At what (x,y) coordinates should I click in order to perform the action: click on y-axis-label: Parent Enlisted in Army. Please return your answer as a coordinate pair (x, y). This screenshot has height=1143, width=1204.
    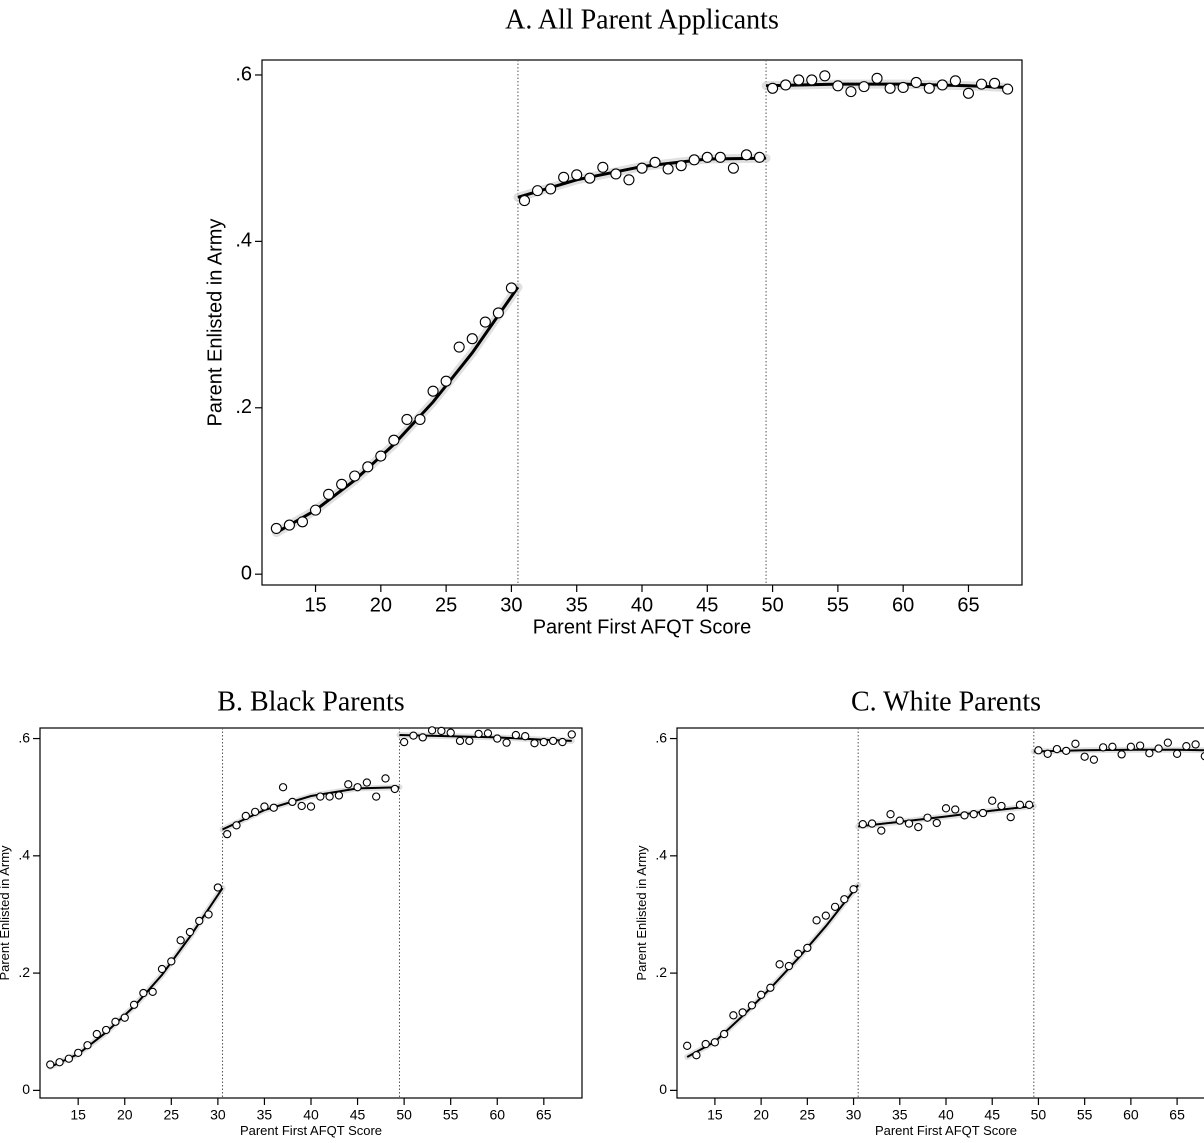
    Looking at the image, I should click on (6, 913).